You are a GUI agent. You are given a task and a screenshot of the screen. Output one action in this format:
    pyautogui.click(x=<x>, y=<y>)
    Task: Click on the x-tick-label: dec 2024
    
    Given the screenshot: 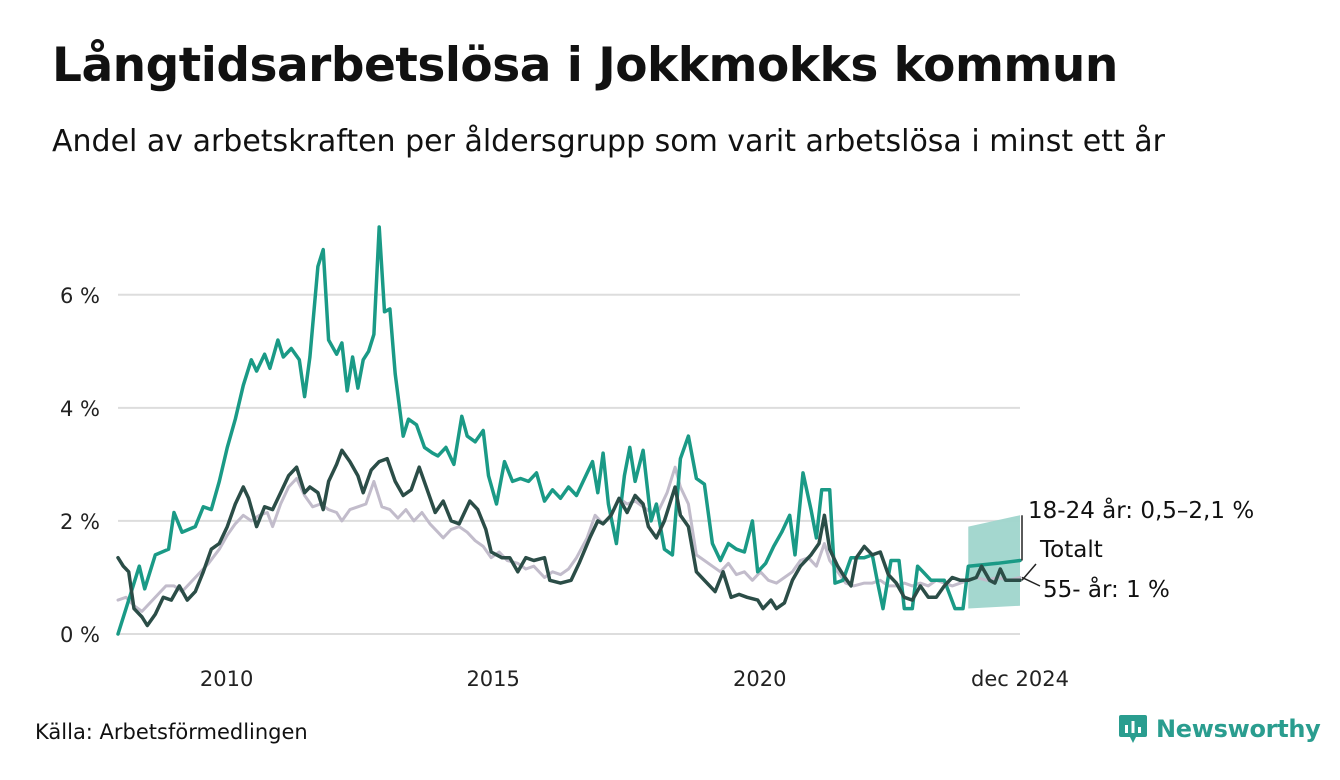 What is the action you would take?
    pyautogui.click(x=1020, y=679)
    